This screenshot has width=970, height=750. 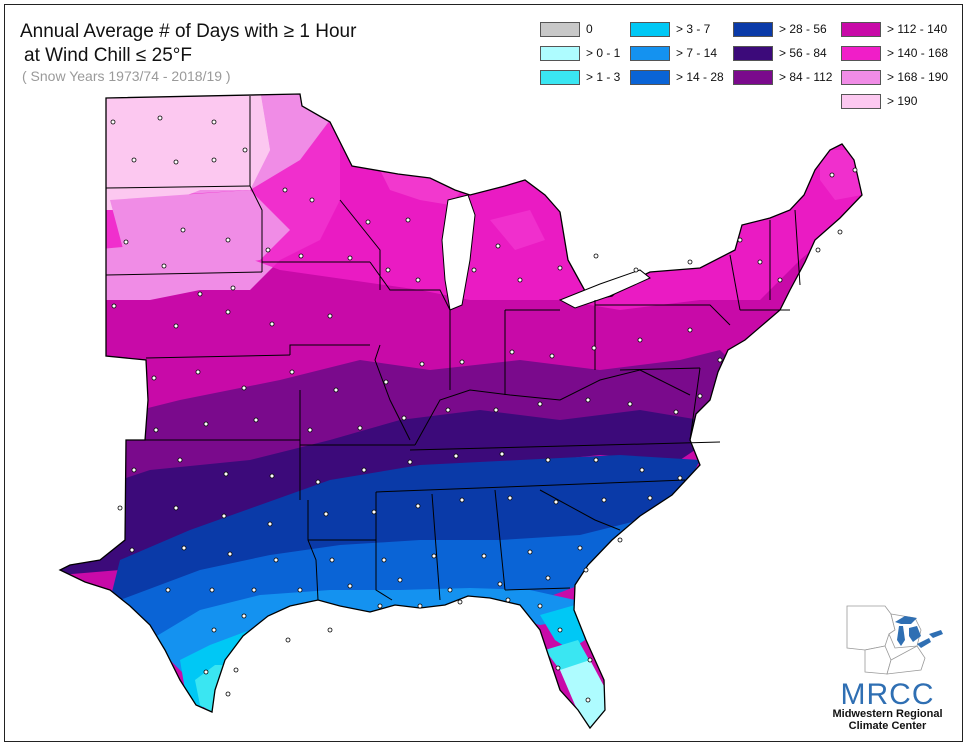 What do you see at coordinates (180, 152) in the screenshot?
I see `zone-over-190-b` at bounding box center [180, 152].